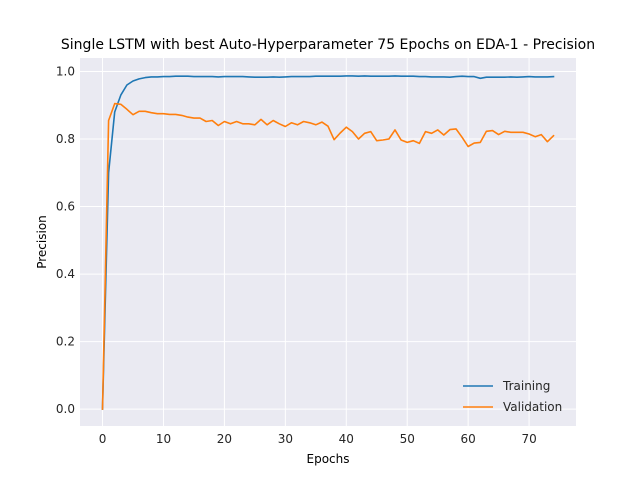  I want to click on x-tick-label: 10, so click(163, 439).